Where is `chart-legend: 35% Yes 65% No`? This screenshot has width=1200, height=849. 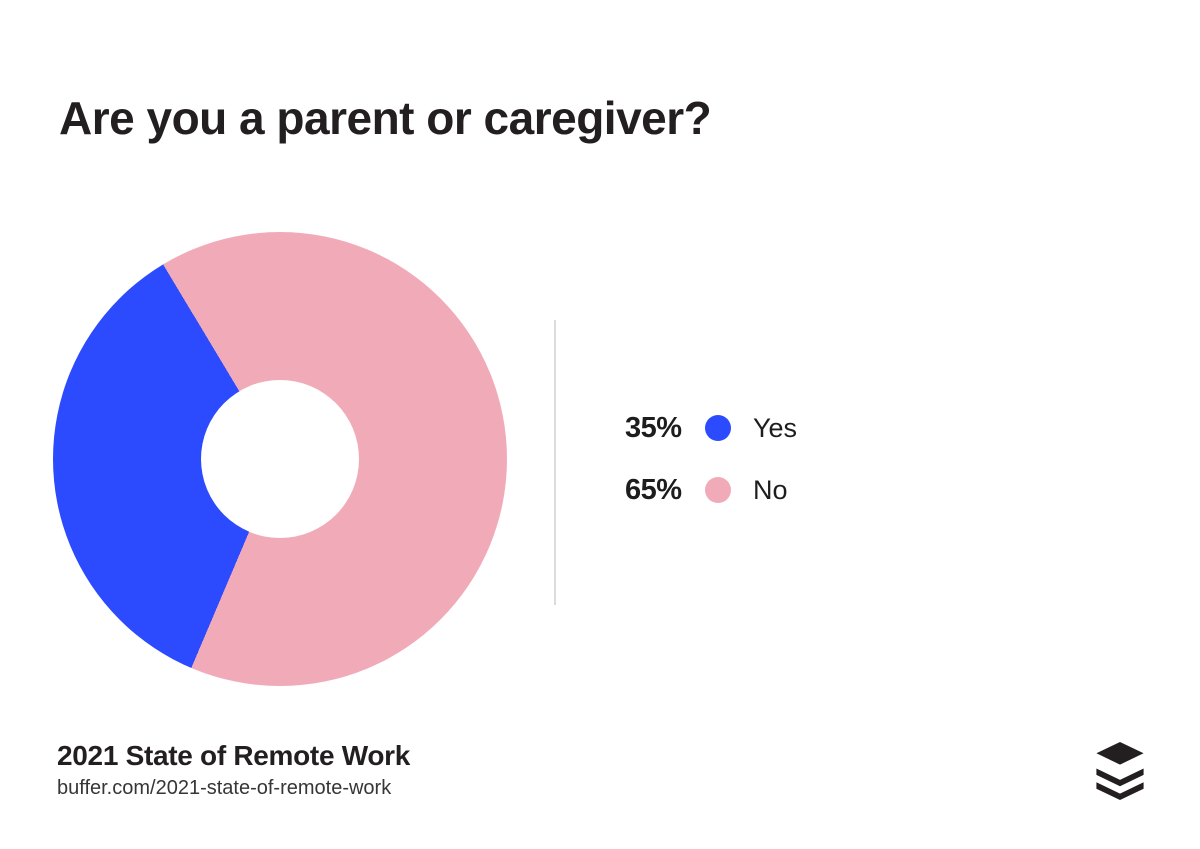 chart-legend: 35% Yes 65% No is located at coordinates (711, 459).